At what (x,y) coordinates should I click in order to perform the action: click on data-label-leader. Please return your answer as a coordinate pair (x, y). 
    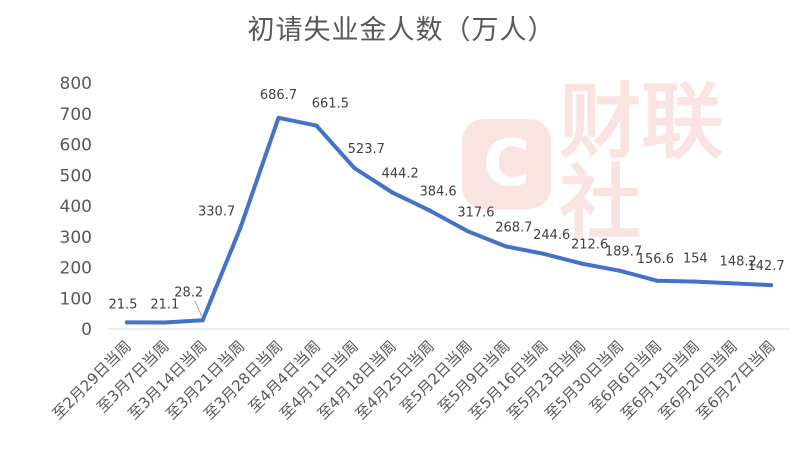
    Looking at the image, I should click on (198, 308).